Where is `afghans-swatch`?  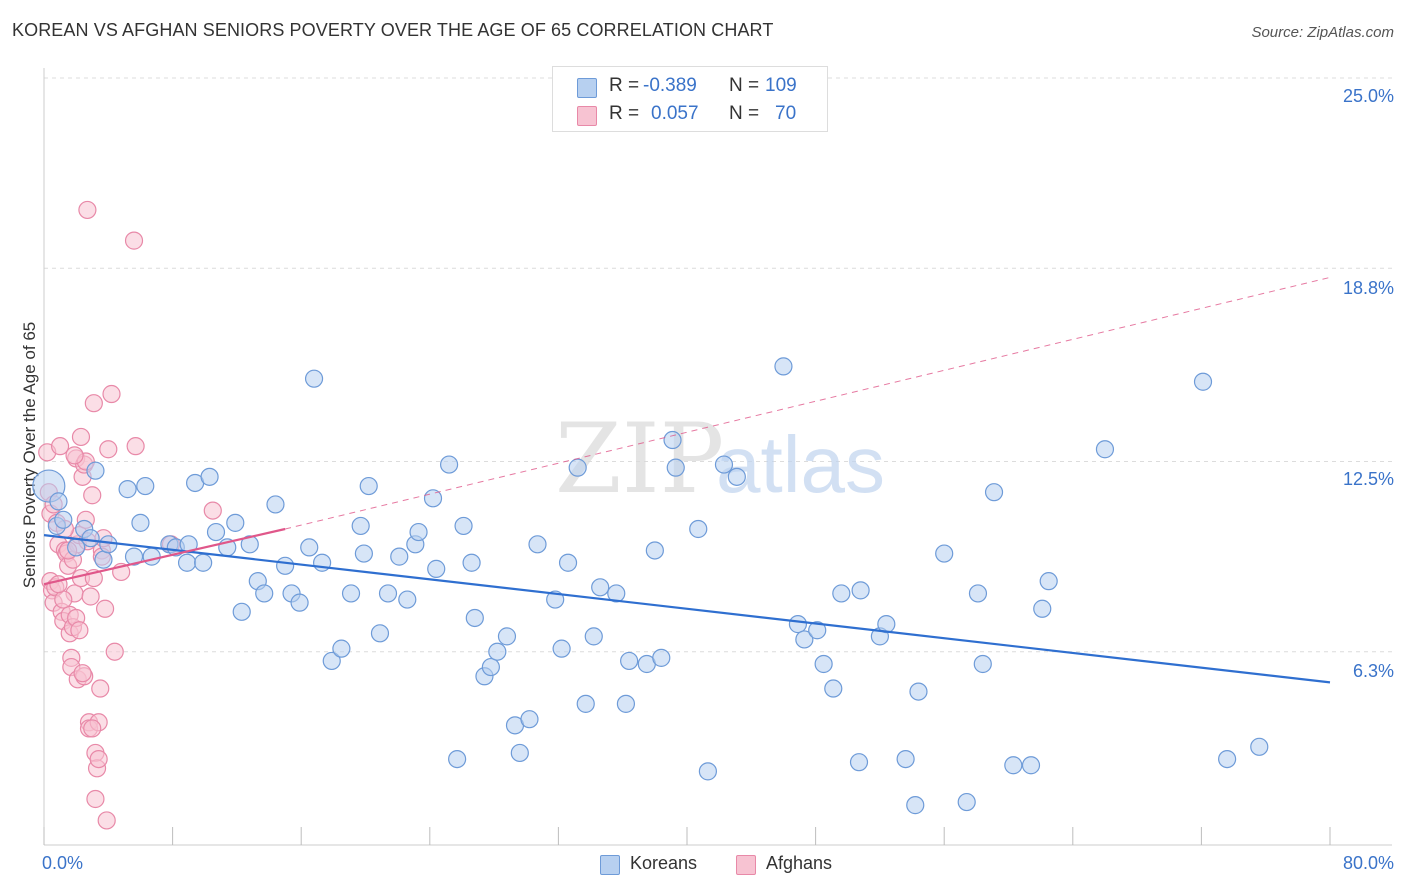 afghans-swatch is located at coordinates (587, 116).